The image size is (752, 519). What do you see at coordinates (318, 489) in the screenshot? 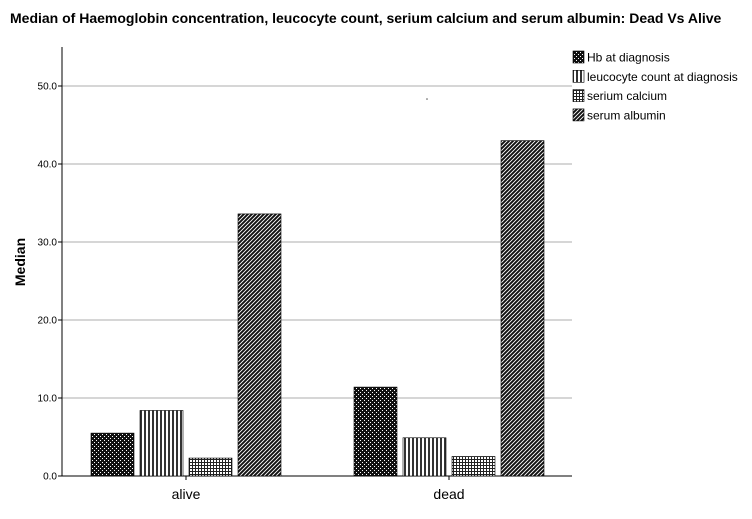
I see `x-tick-labels: alive dead` at bounding box center [318, 489].